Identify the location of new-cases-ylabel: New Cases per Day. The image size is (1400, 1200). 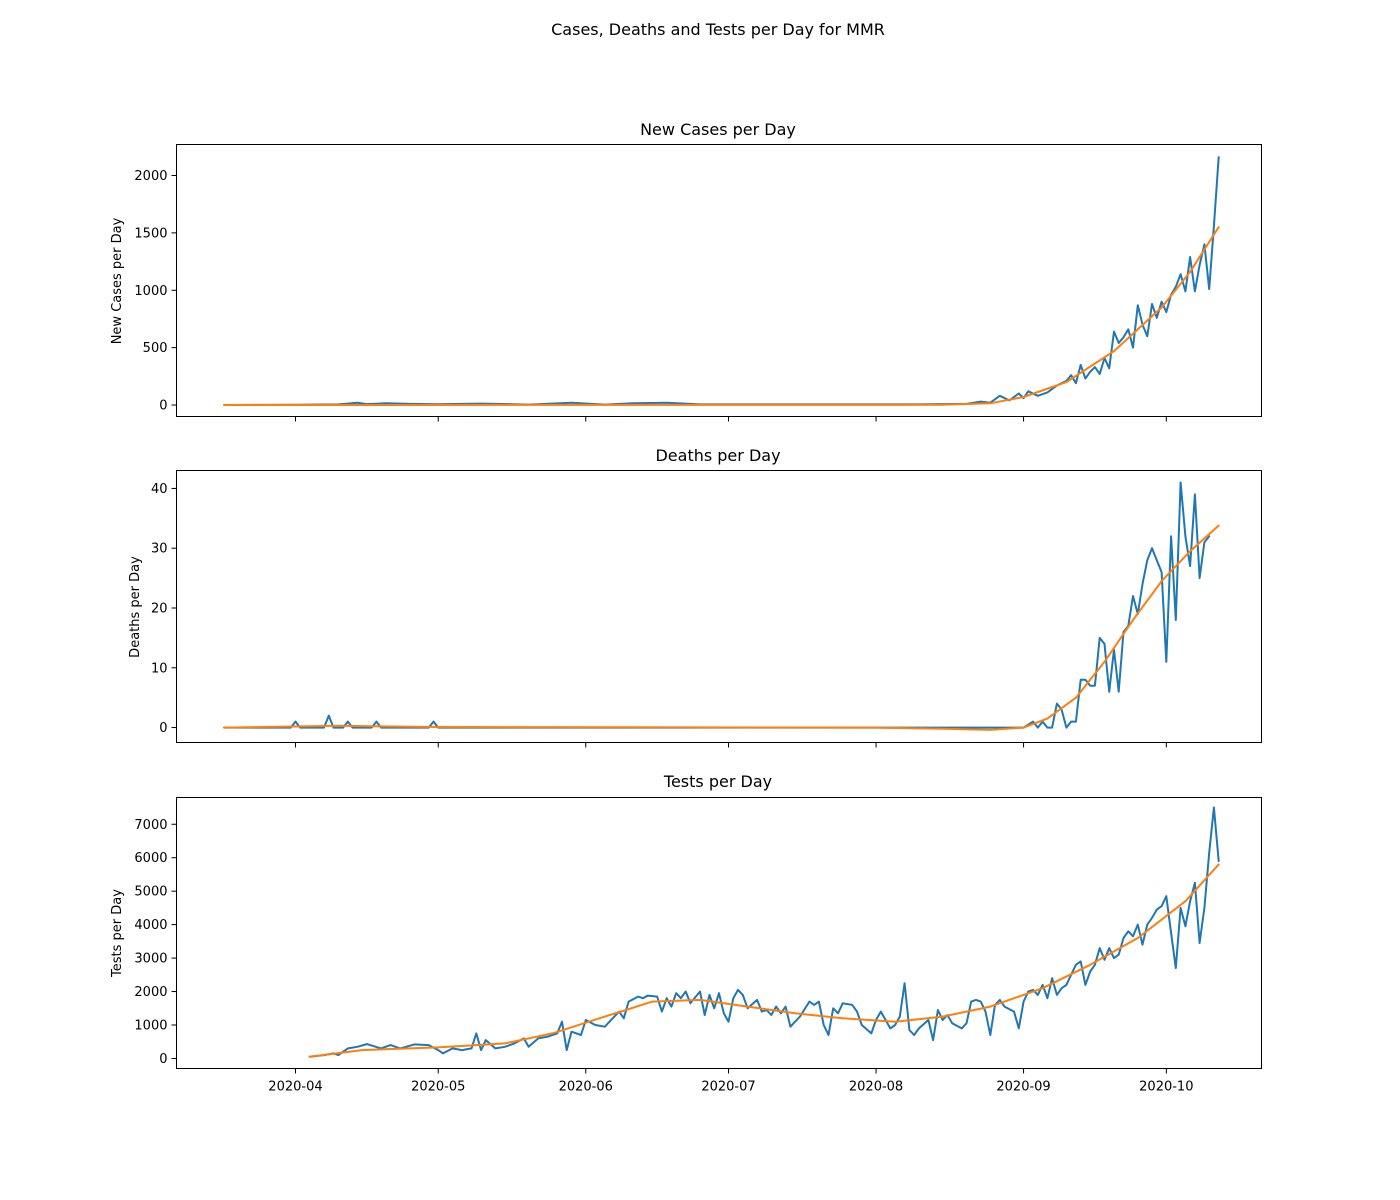
(117, 280).